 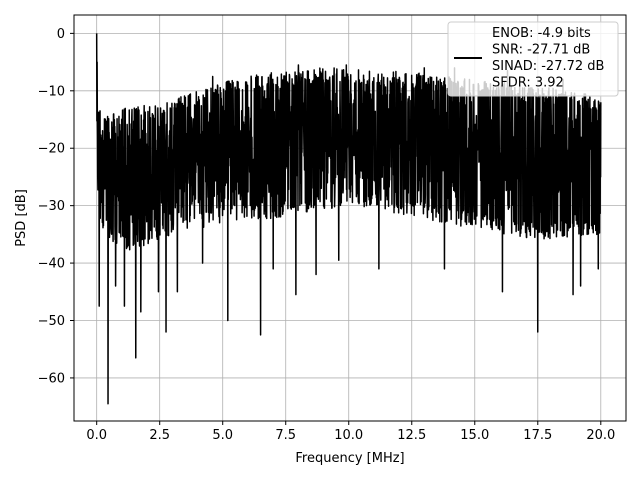 I want to click on x-tick-label: 12.5, so click(x=411, y=435).